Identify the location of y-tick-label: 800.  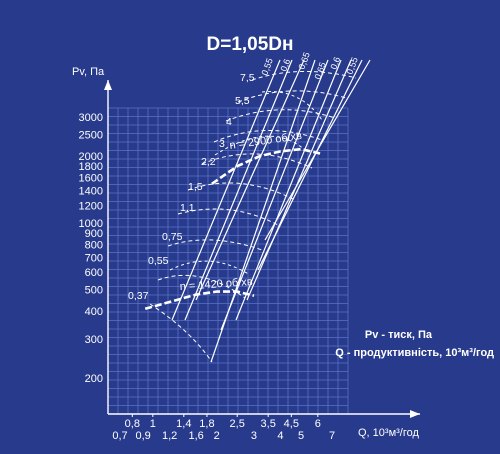
(94, 245).